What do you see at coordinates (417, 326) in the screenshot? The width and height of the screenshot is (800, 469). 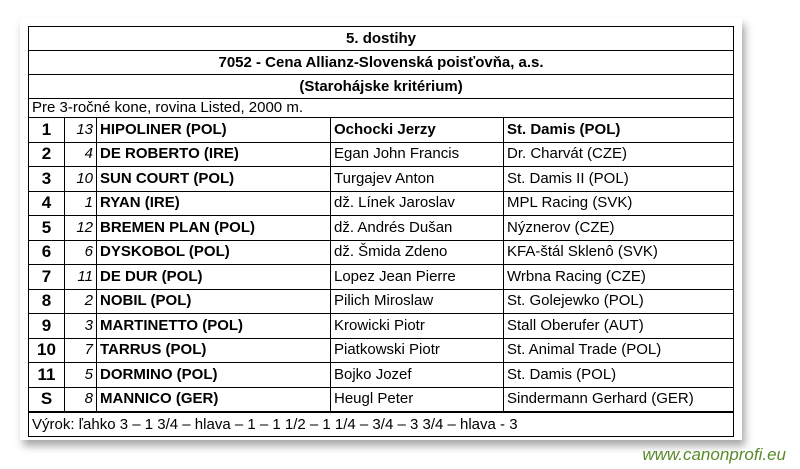 I see `cell-jockey: Krowicki Piotr` at bounding box center [417, 326].